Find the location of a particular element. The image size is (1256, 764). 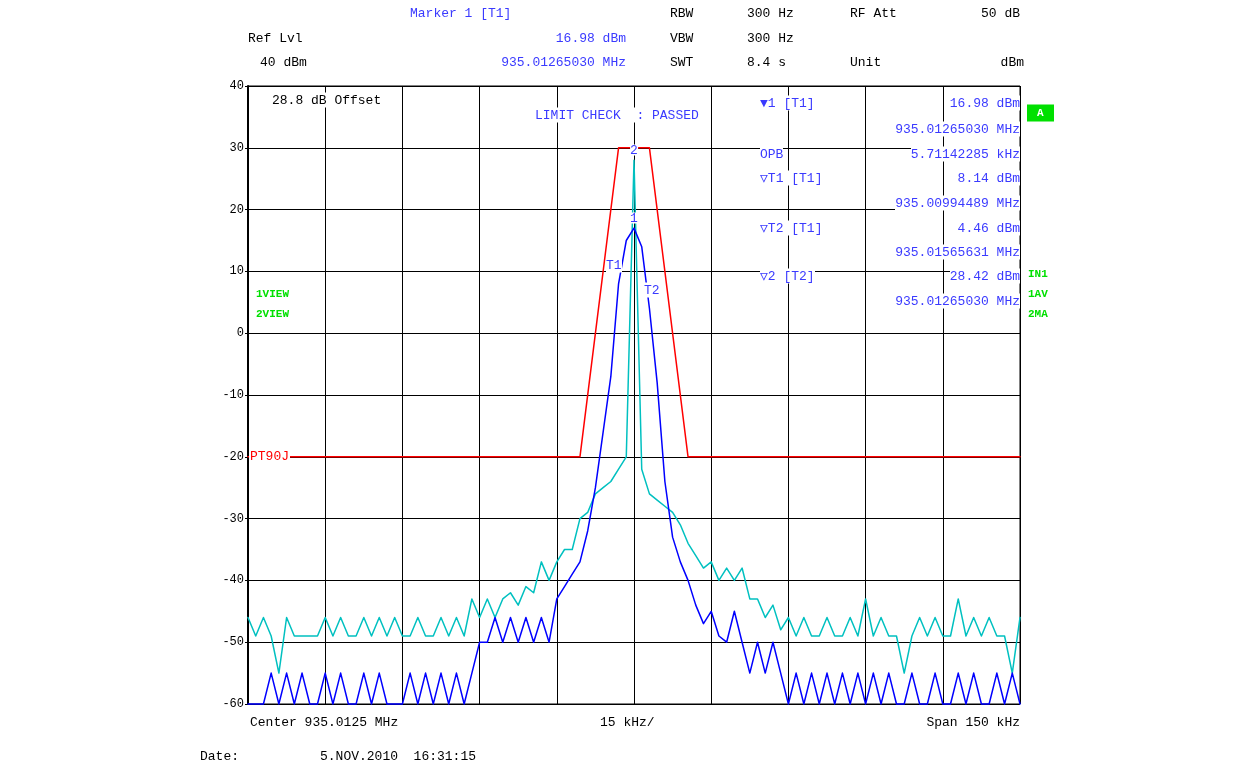

text: IN1 is located at coordinates (1038, 274).